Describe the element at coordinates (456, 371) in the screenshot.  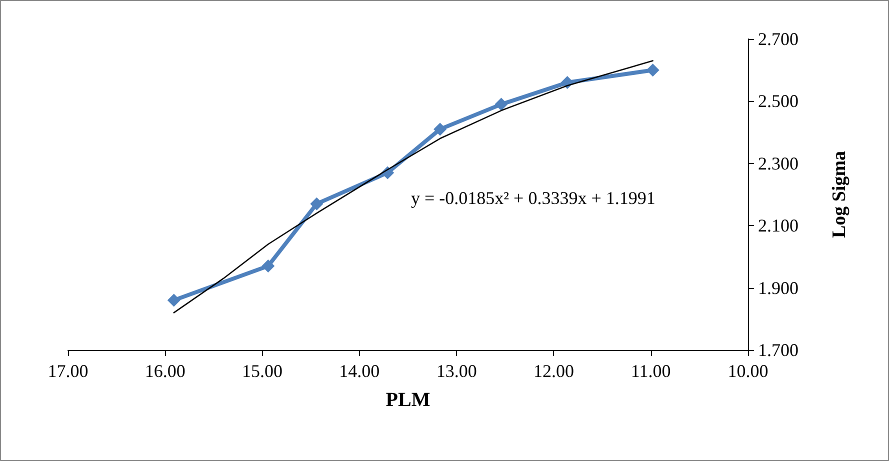
I see `x-tick-label: 13.00` at that location.